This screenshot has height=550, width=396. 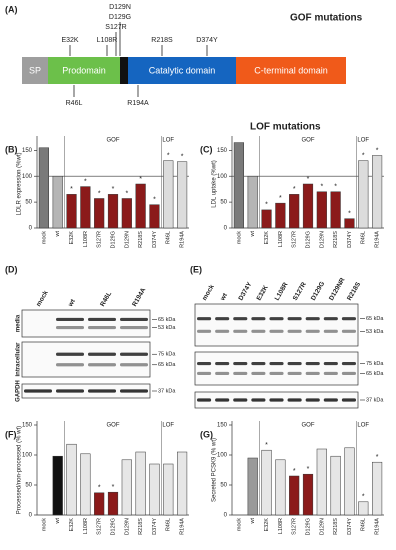 I want to click on lane-label: D129G, so click(x=318, y=291).